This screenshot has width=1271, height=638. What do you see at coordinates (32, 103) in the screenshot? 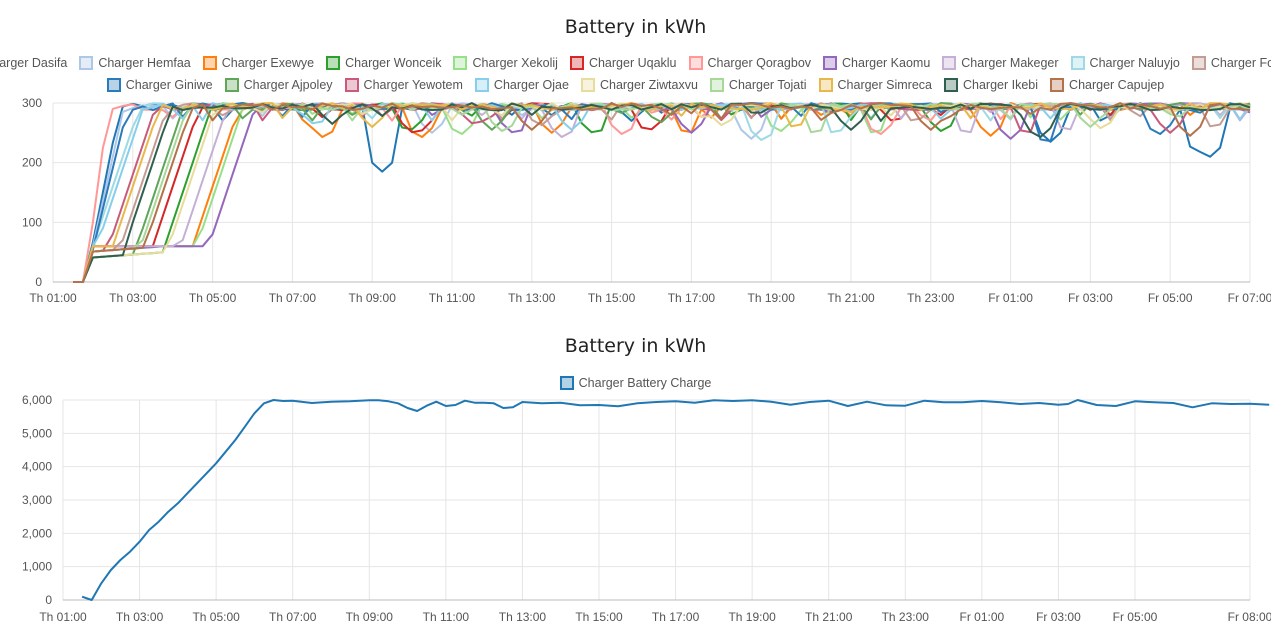
I see `y-tick-label: 300` at bounding box center [32, 103].